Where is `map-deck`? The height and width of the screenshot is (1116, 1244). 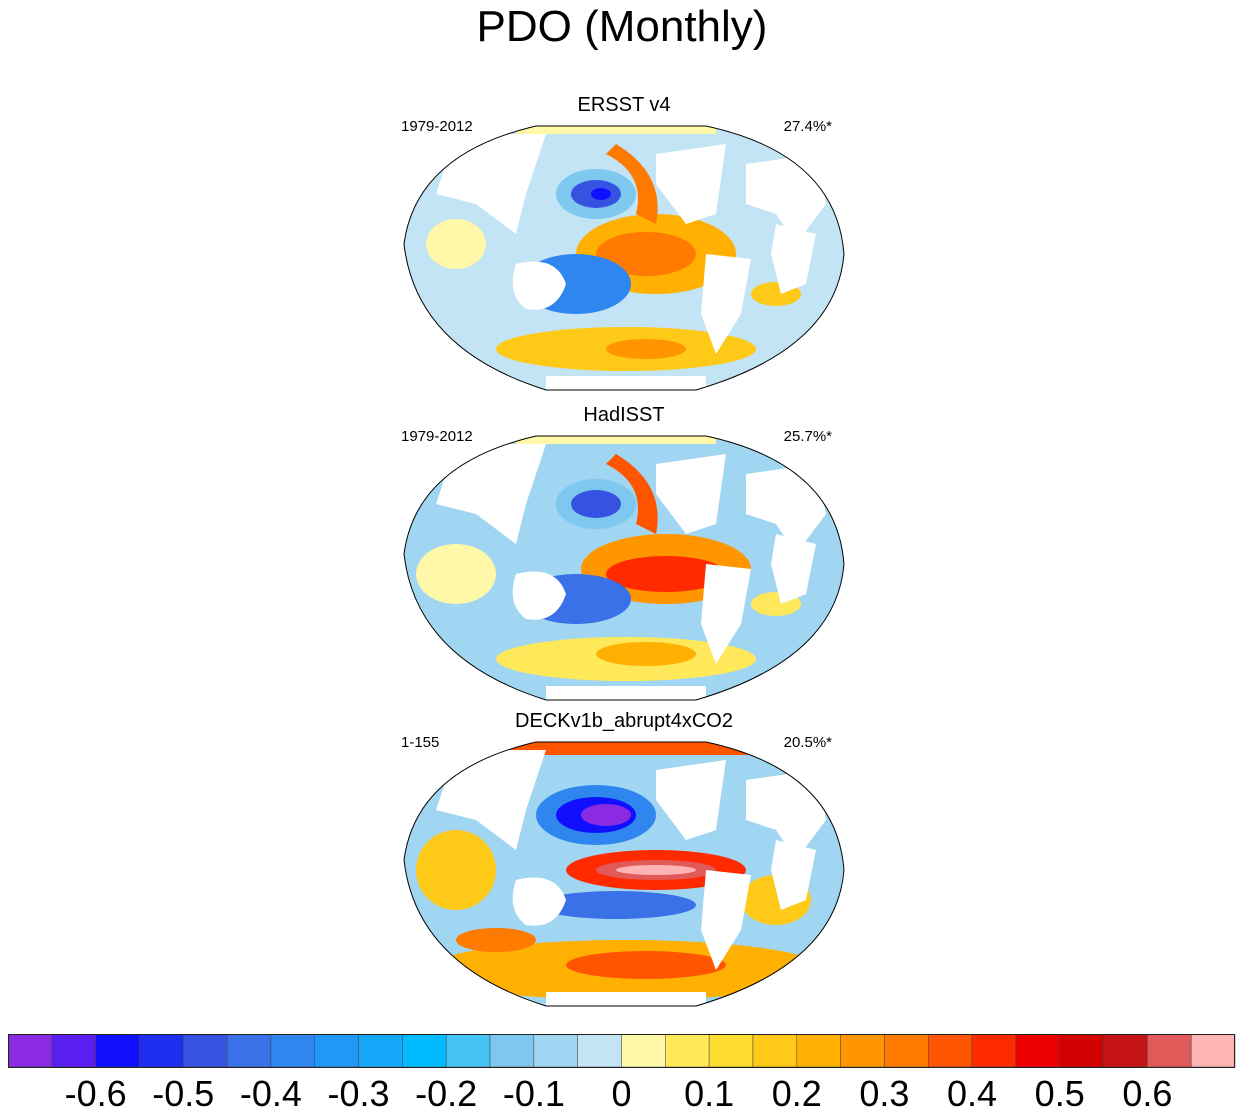
map-deck is located at coordinates (624, 874).